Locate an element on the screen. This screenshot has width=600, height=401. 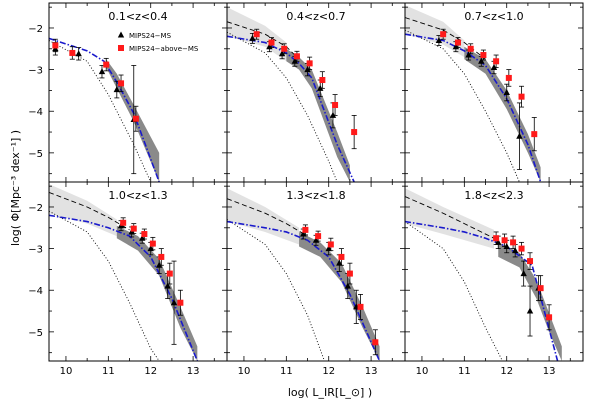
panel-frame is located at coordinates (138, 92).